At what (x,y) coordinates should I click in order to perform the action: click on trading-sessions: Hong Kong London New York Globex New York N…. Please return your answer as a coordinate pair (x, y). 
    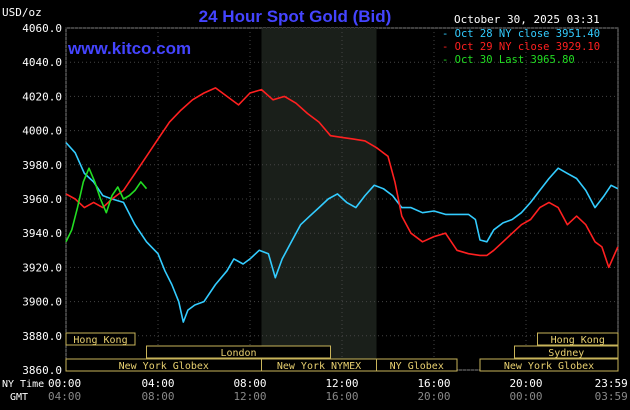
    Looking at the image, I should click on (342, 352).